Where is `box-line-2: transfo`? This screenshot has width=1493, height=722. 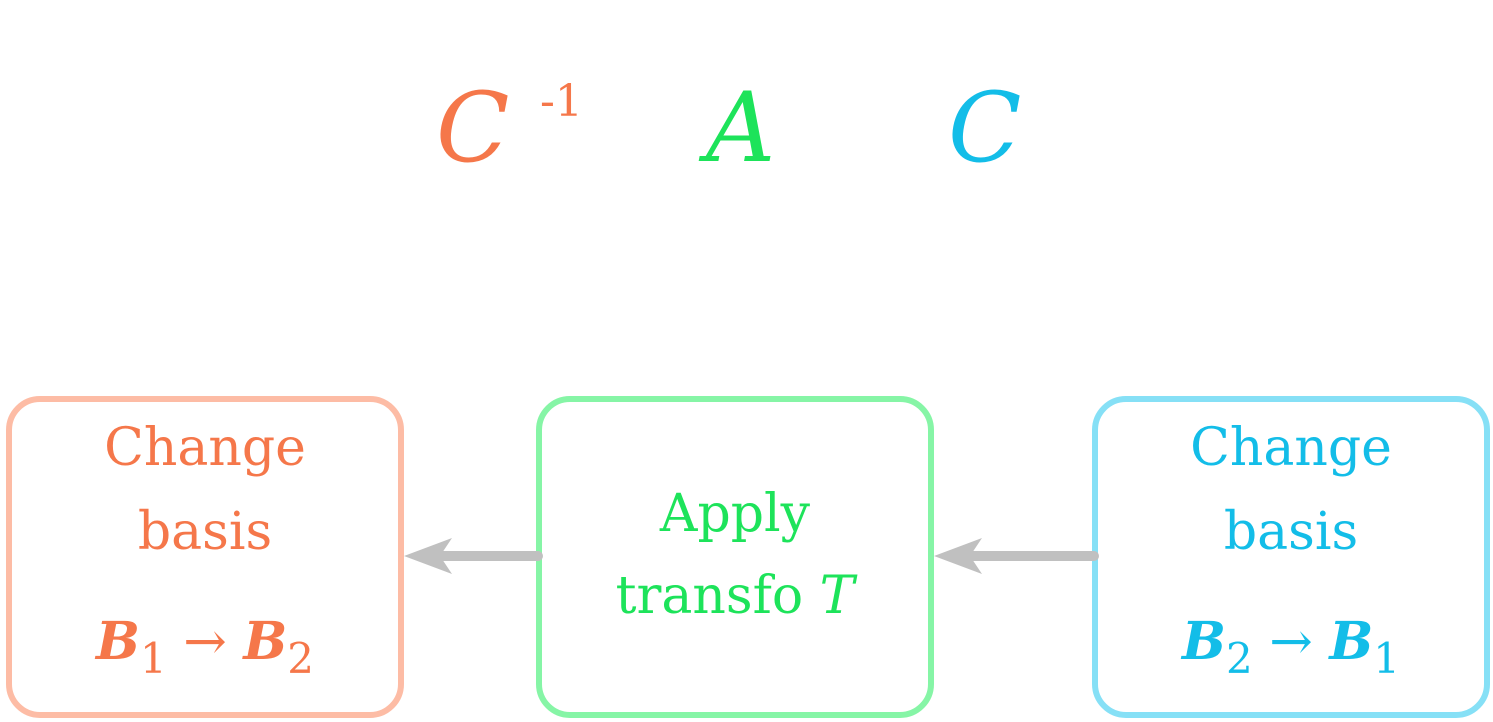 box-line-2: transfo is located at coordinates (709, 596).